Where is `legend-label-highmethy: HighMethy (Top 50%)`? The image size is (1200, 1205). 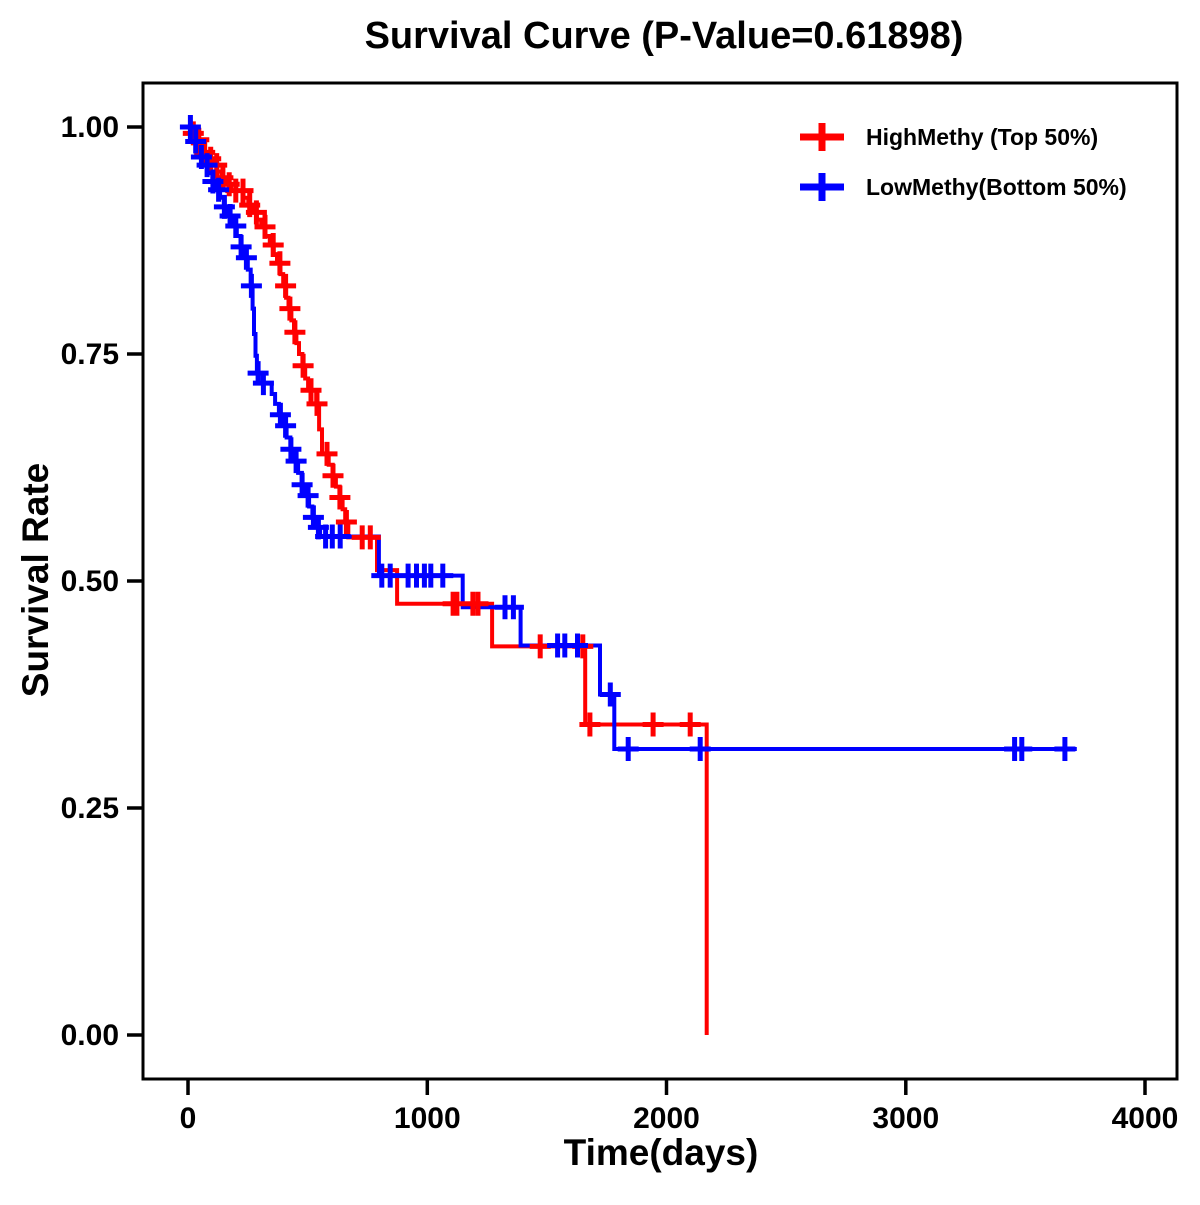 legend-label-highmethy: HighMethy (Top 50%) is located at coordinates (982, 137).